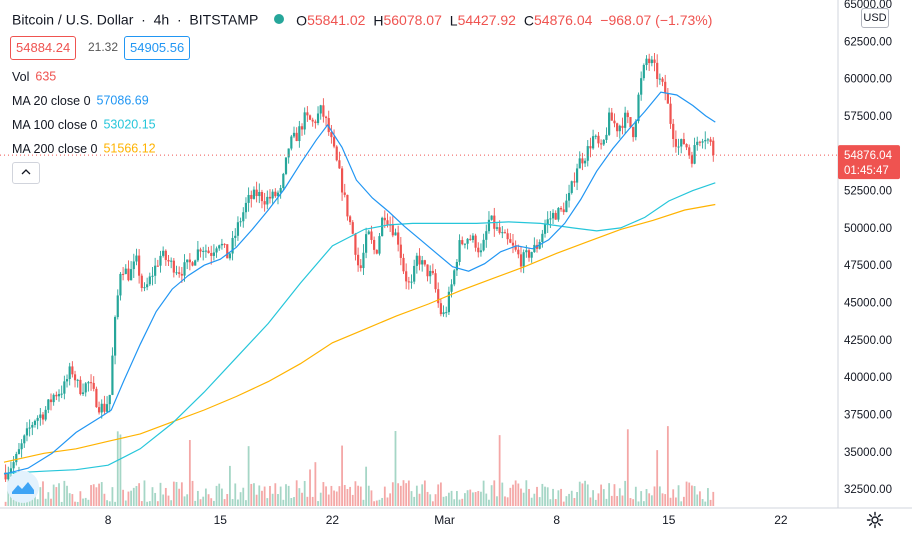 The width and height of the screenshot is (912, 536). What do you see at coordinates (84, 124) in the screenshot?
I see `ma100-legend: MA 100 close 0 53020.15` at bounding box center [84, 124].